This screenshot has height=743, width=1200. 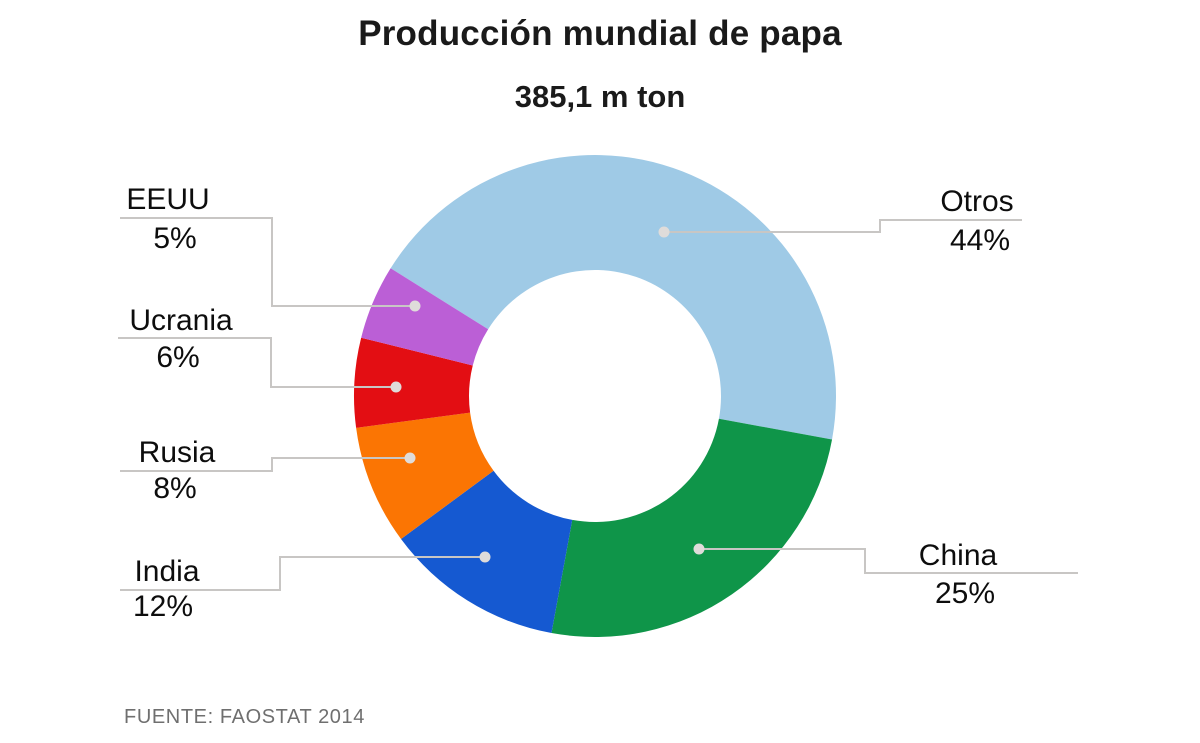 What do you see at coordinates (302, 573) in the screenshot?
I see `leader-line-india` at bounding box center [302, 573].